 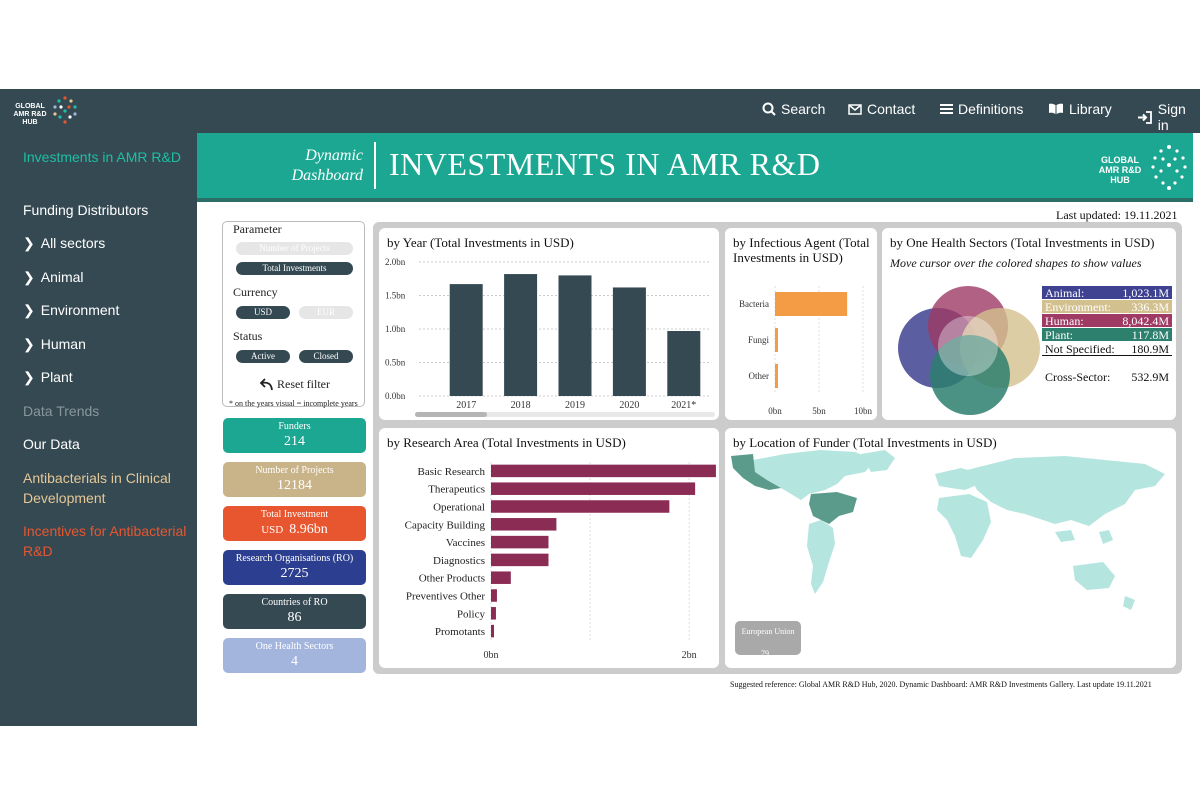 I want to click on kpi-label: Total Investment, so click(x=294, y=514).